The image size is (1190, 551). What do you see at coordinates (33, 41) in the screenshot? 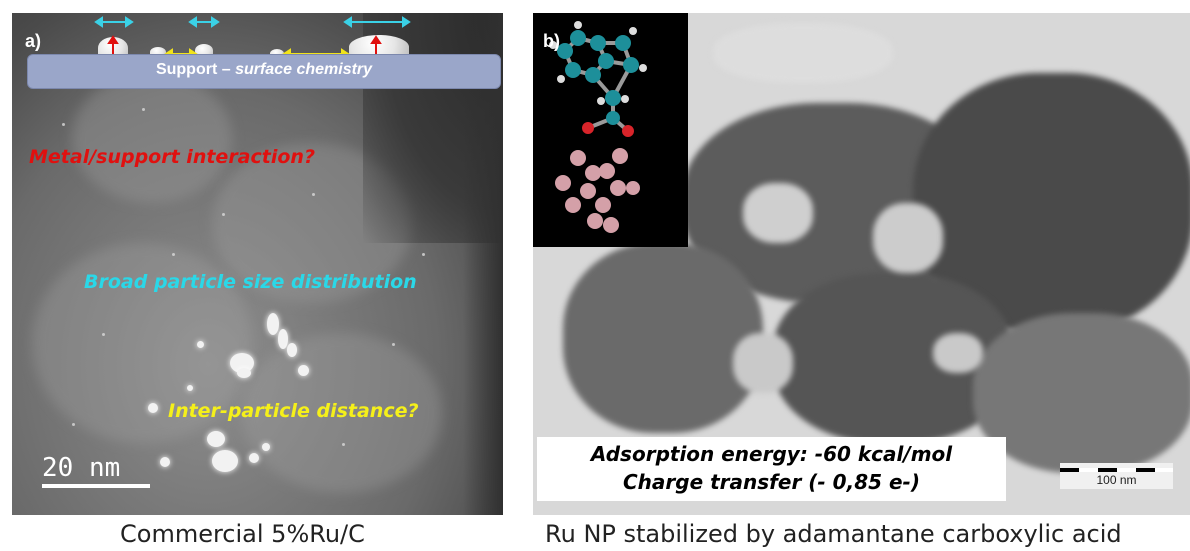
I see `panel-a-label: a)` at bounding box center [33, 41].